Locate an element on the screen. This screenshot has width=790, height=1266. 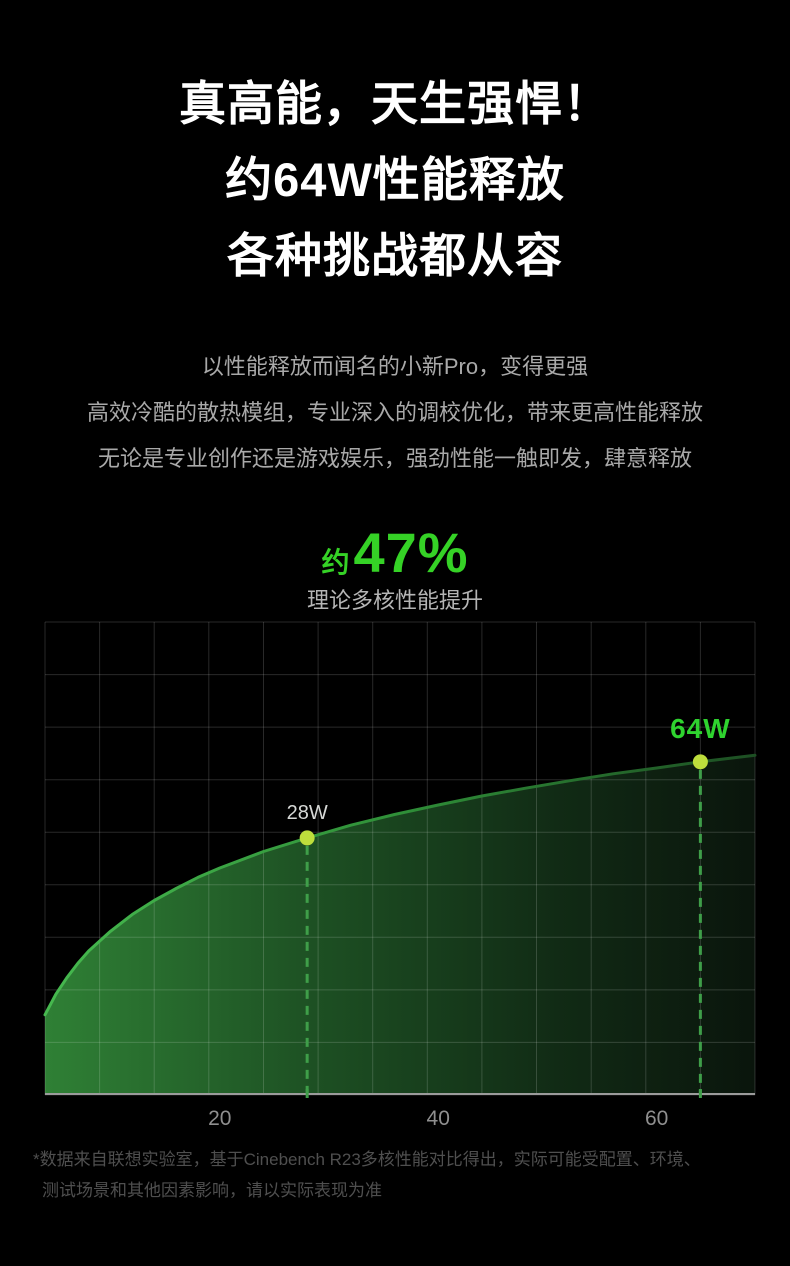
marker-dot-28w is located at coordinates (307, 838).